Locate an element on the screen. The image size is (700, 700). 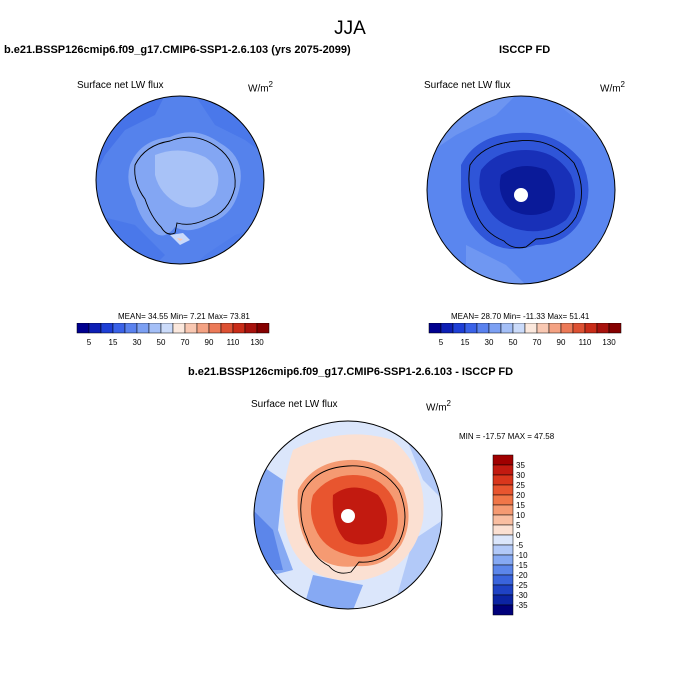
diff-colorbar-tick-label: -5 is located at coordinates (520, 545).